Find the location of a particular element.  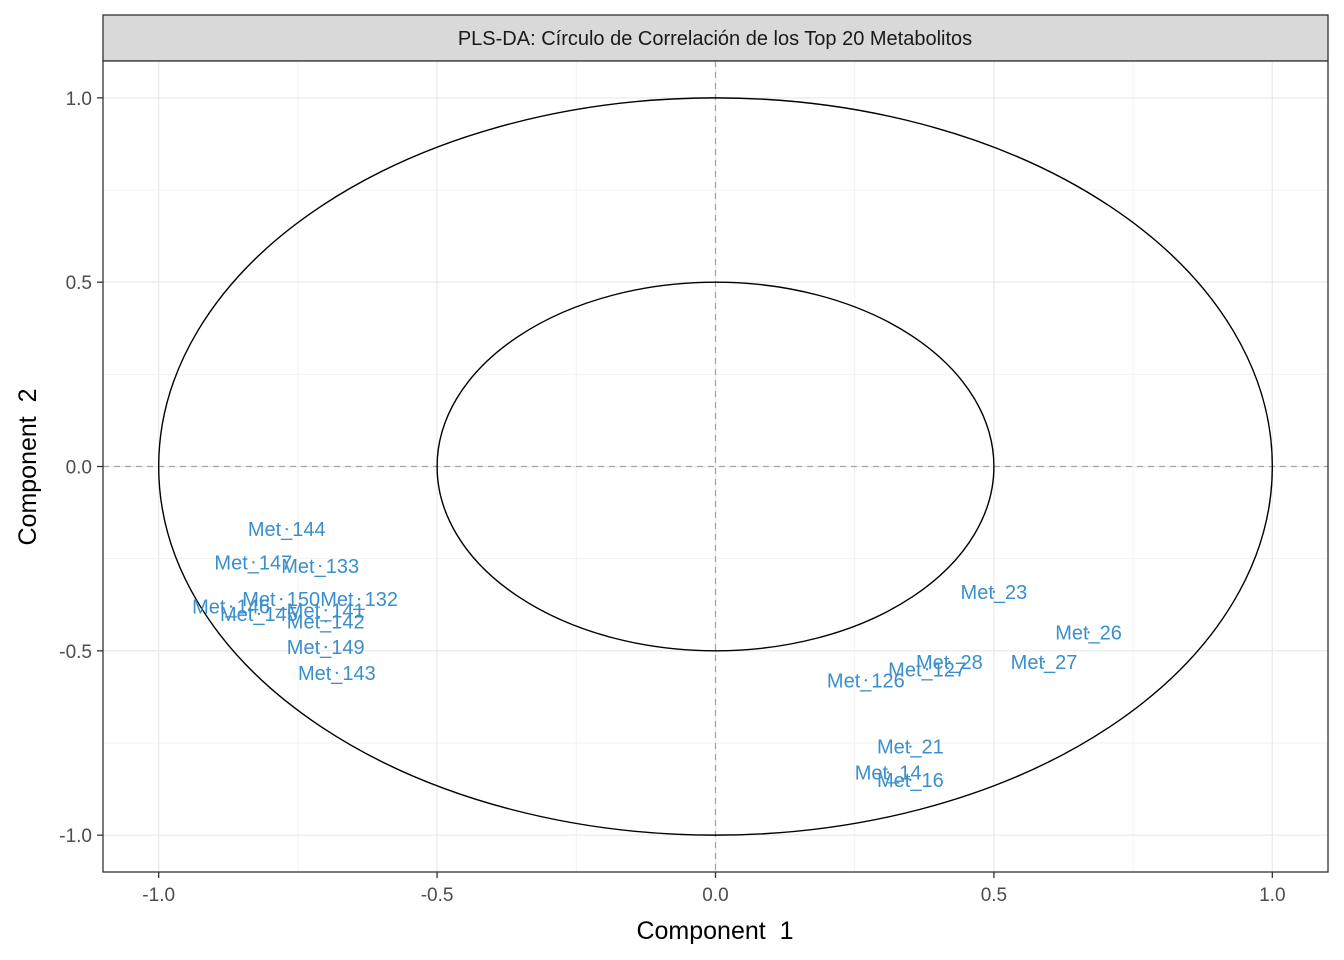

point-label: Met_126 is located at coordinates (866, 681).